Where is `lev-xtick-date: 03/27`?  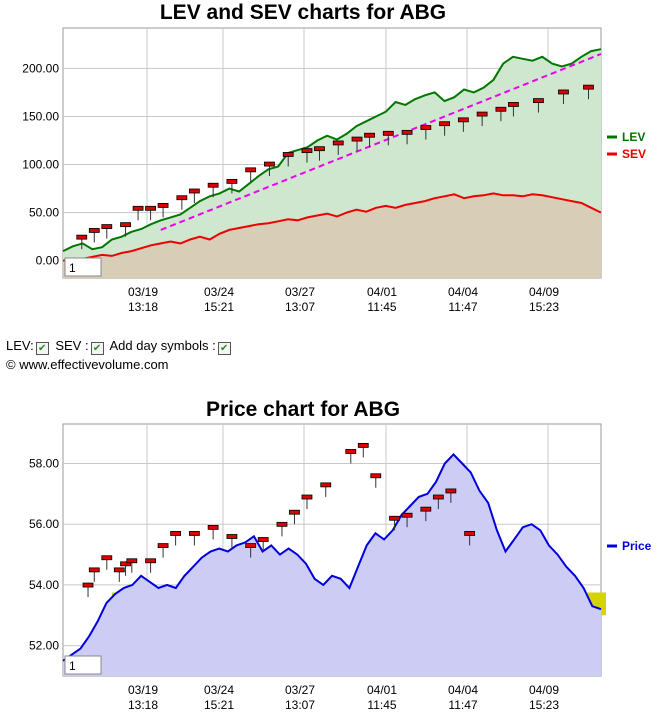 lev-xtick-date: 03/27 is located at coordinates (300, 292).